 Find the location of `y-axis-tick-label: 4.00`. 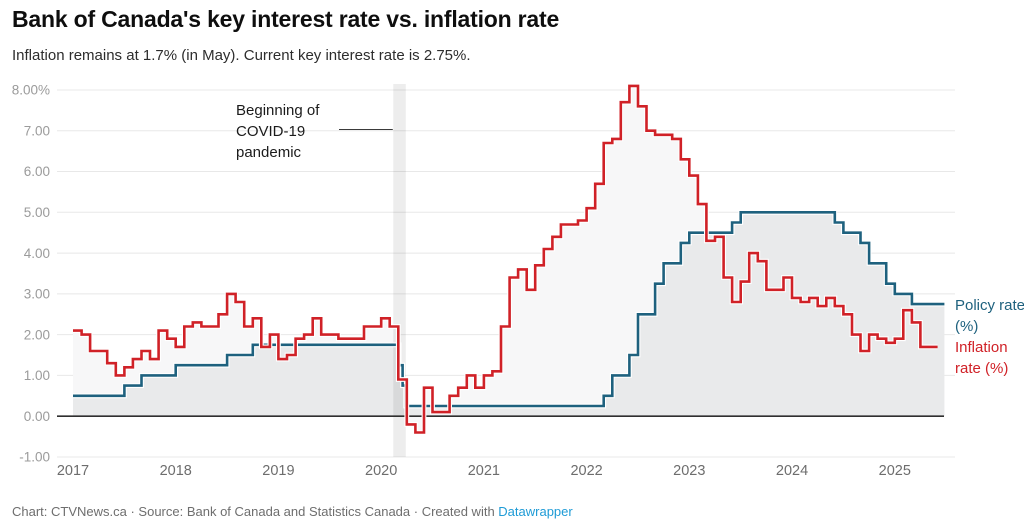

y-axis-tick-label: 4.00 is located at coordinates (37, 253).